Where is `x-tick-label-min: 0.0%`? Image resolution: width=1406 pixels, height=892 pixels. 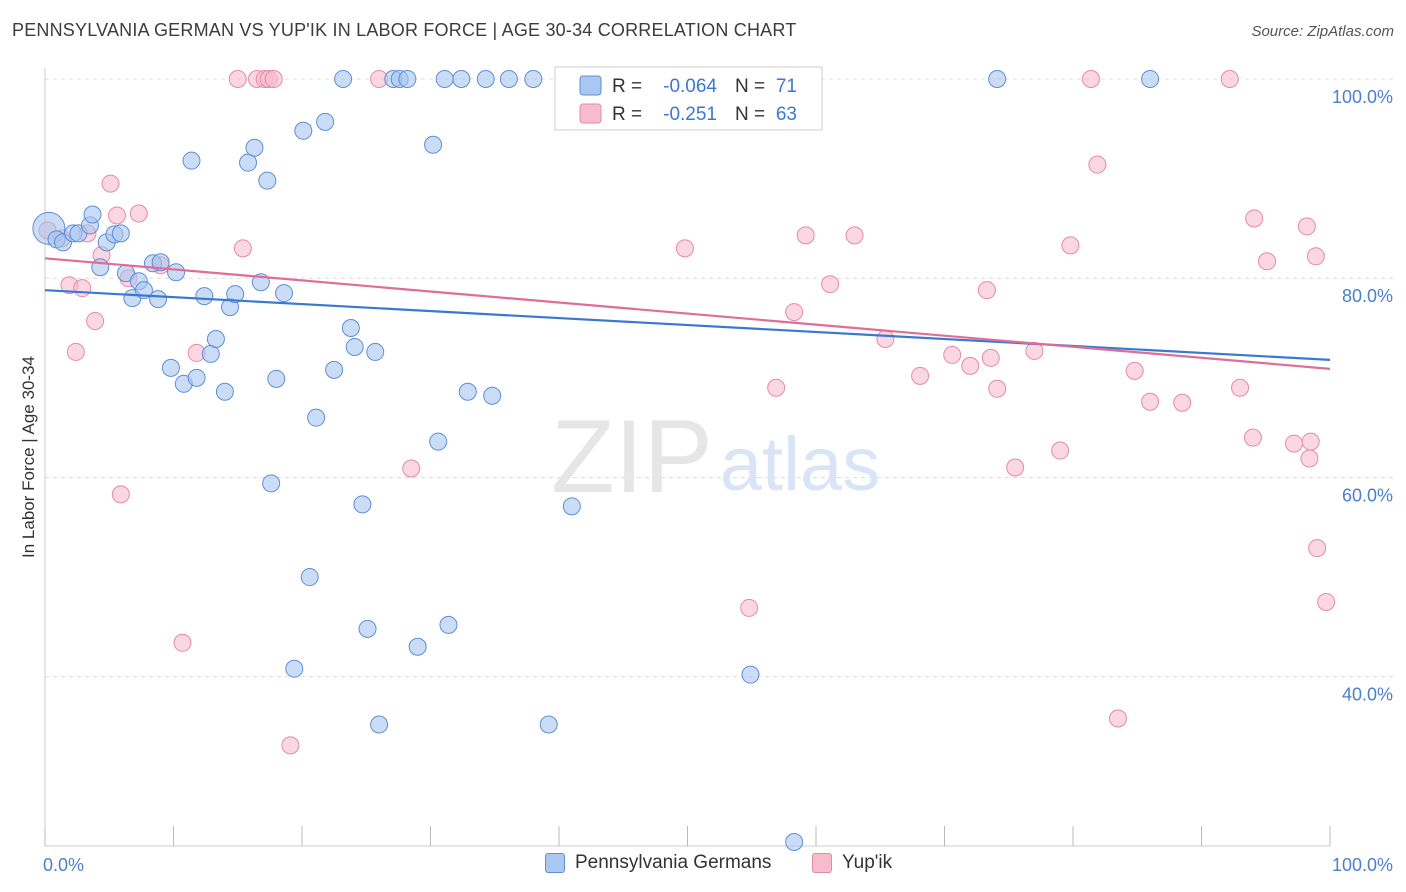
x-tick-label-min: 0.0% is located at coordinates (63, 865).